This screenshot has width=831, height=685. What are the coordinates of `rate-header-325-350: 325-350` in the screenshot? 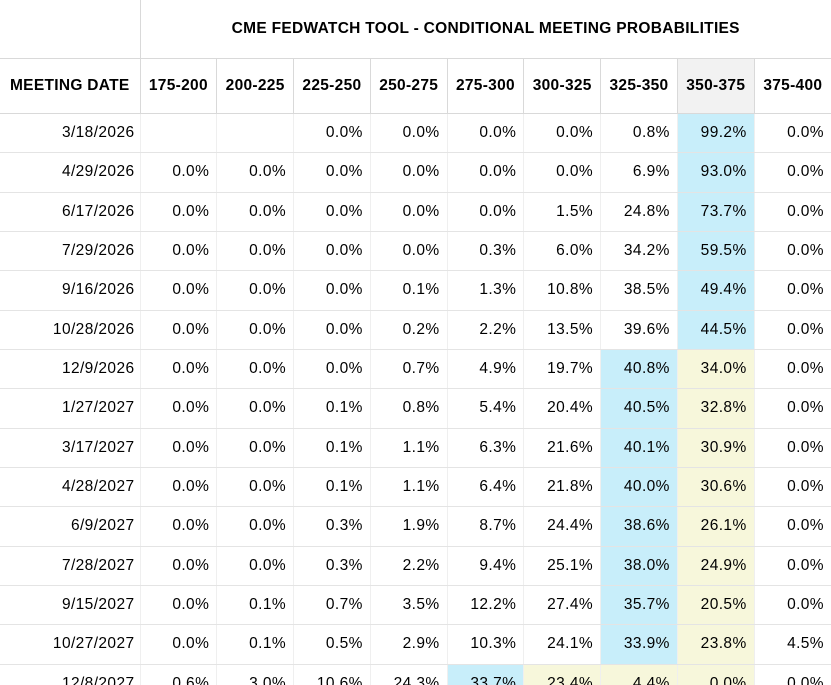 It's located at (639, 86).